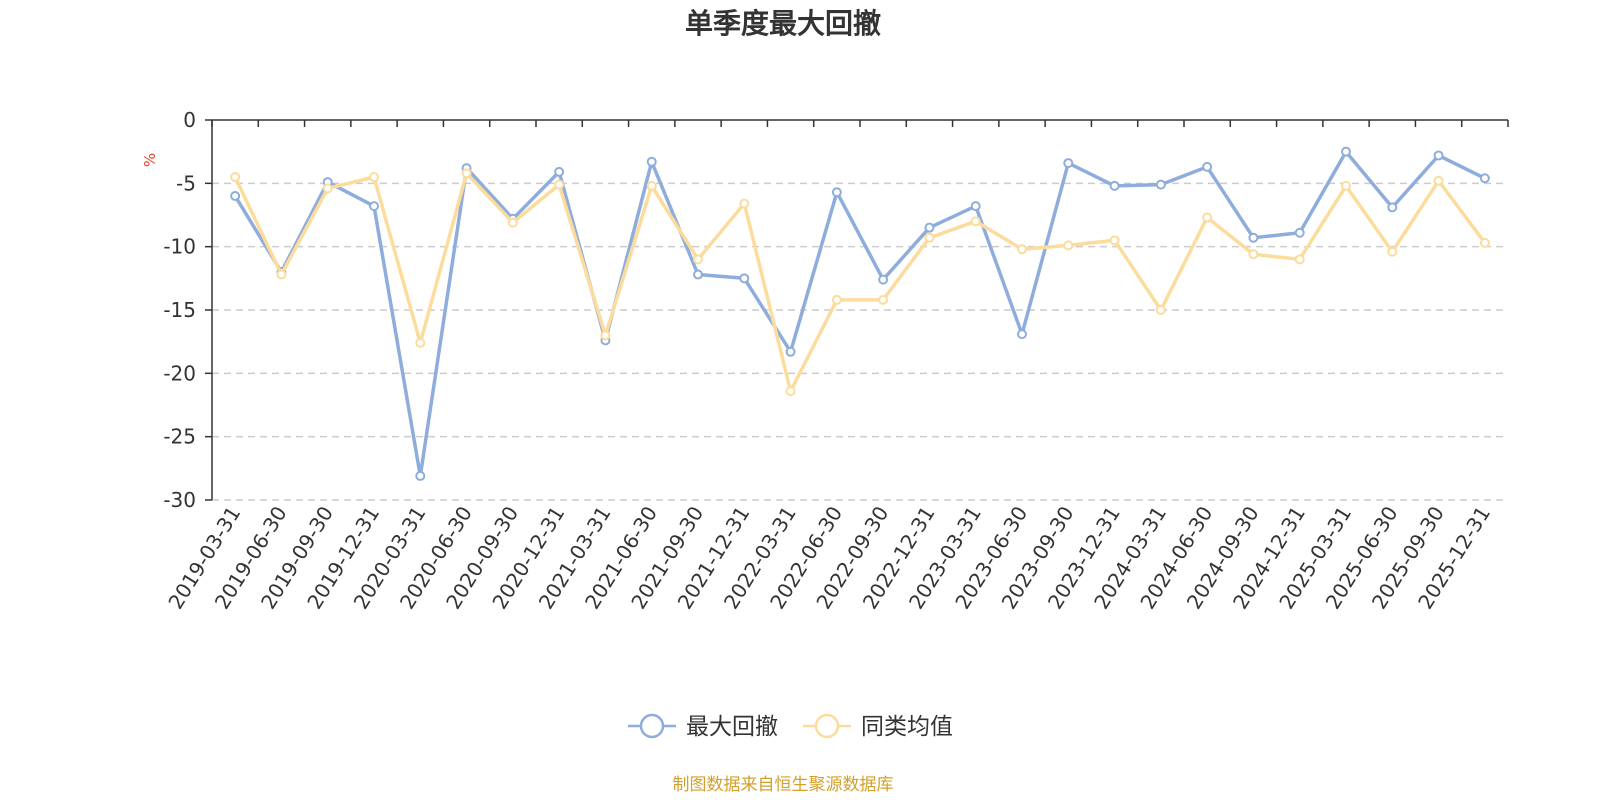  I want to click on y-tick-label: -5, so click(186, 183).